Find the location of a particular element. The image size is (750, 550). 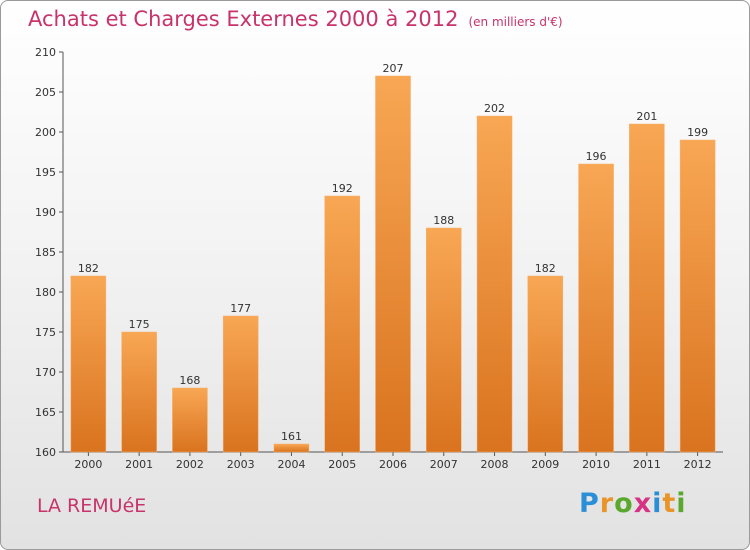

y-tick-label: 200 is located at coordinates (45, 132).